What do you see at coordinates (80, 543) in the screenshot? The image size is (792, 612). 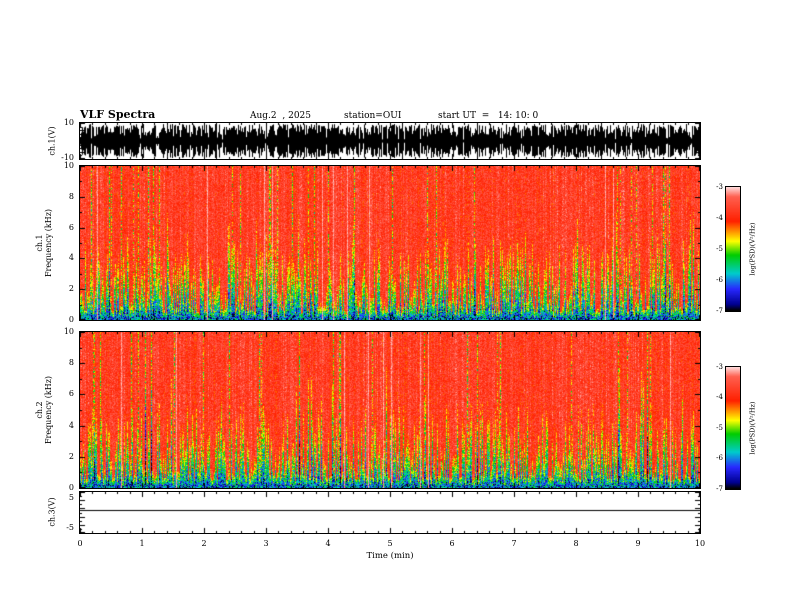 I see `x-tick-label: 0` at bounding box center [80, 543].